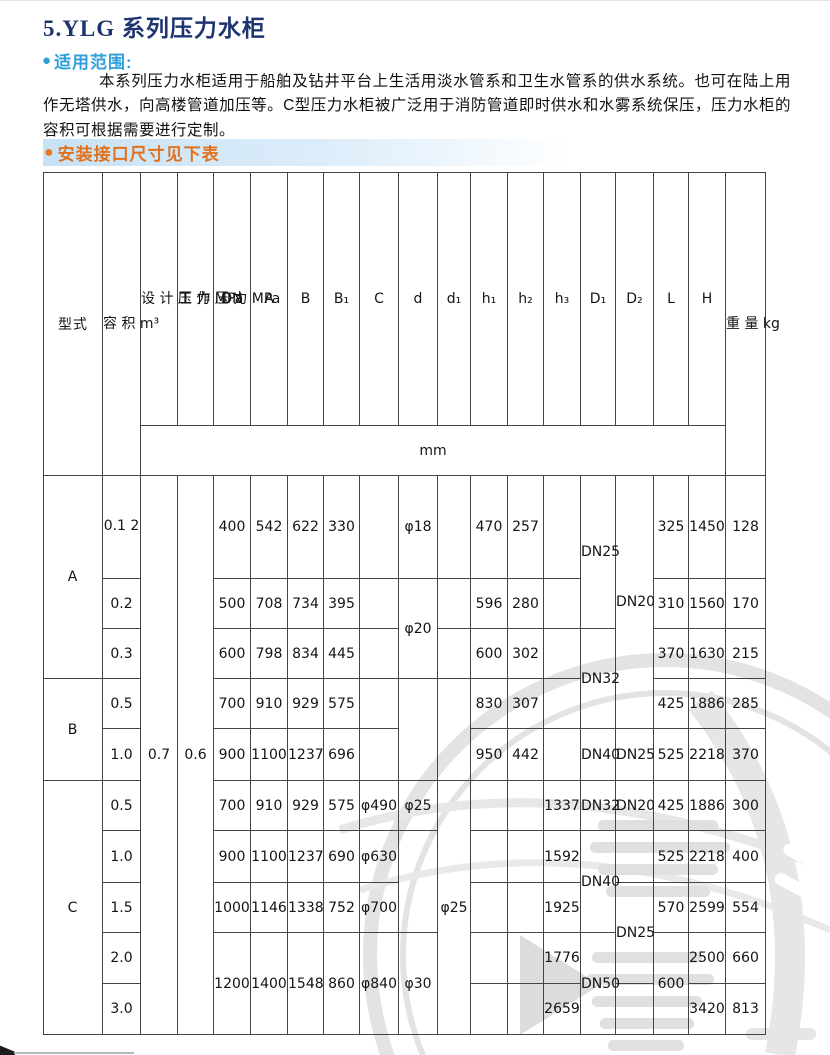  Describe the element at coordinates (489, 299) in the screenshot. I see `header-row-cell: h₁` at that location.